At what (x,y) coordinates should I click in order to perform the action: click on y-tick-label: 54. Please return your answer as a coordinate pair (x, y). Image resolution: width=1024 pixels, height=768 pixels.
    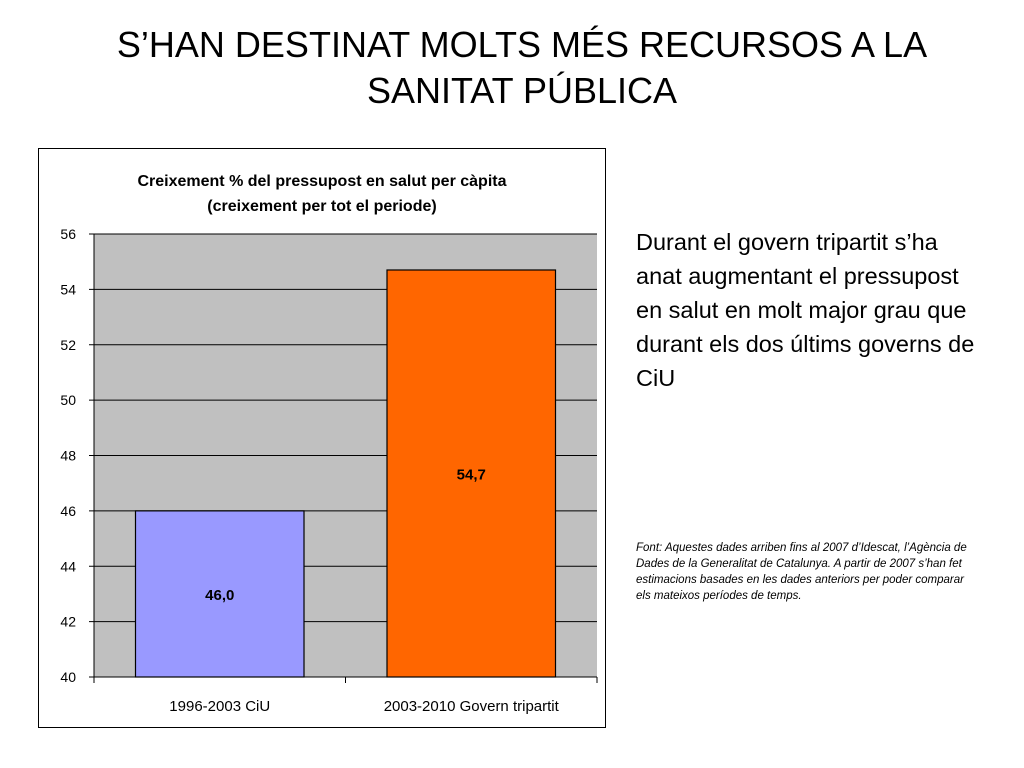
    Looking at the image, I should click on (68, 289).